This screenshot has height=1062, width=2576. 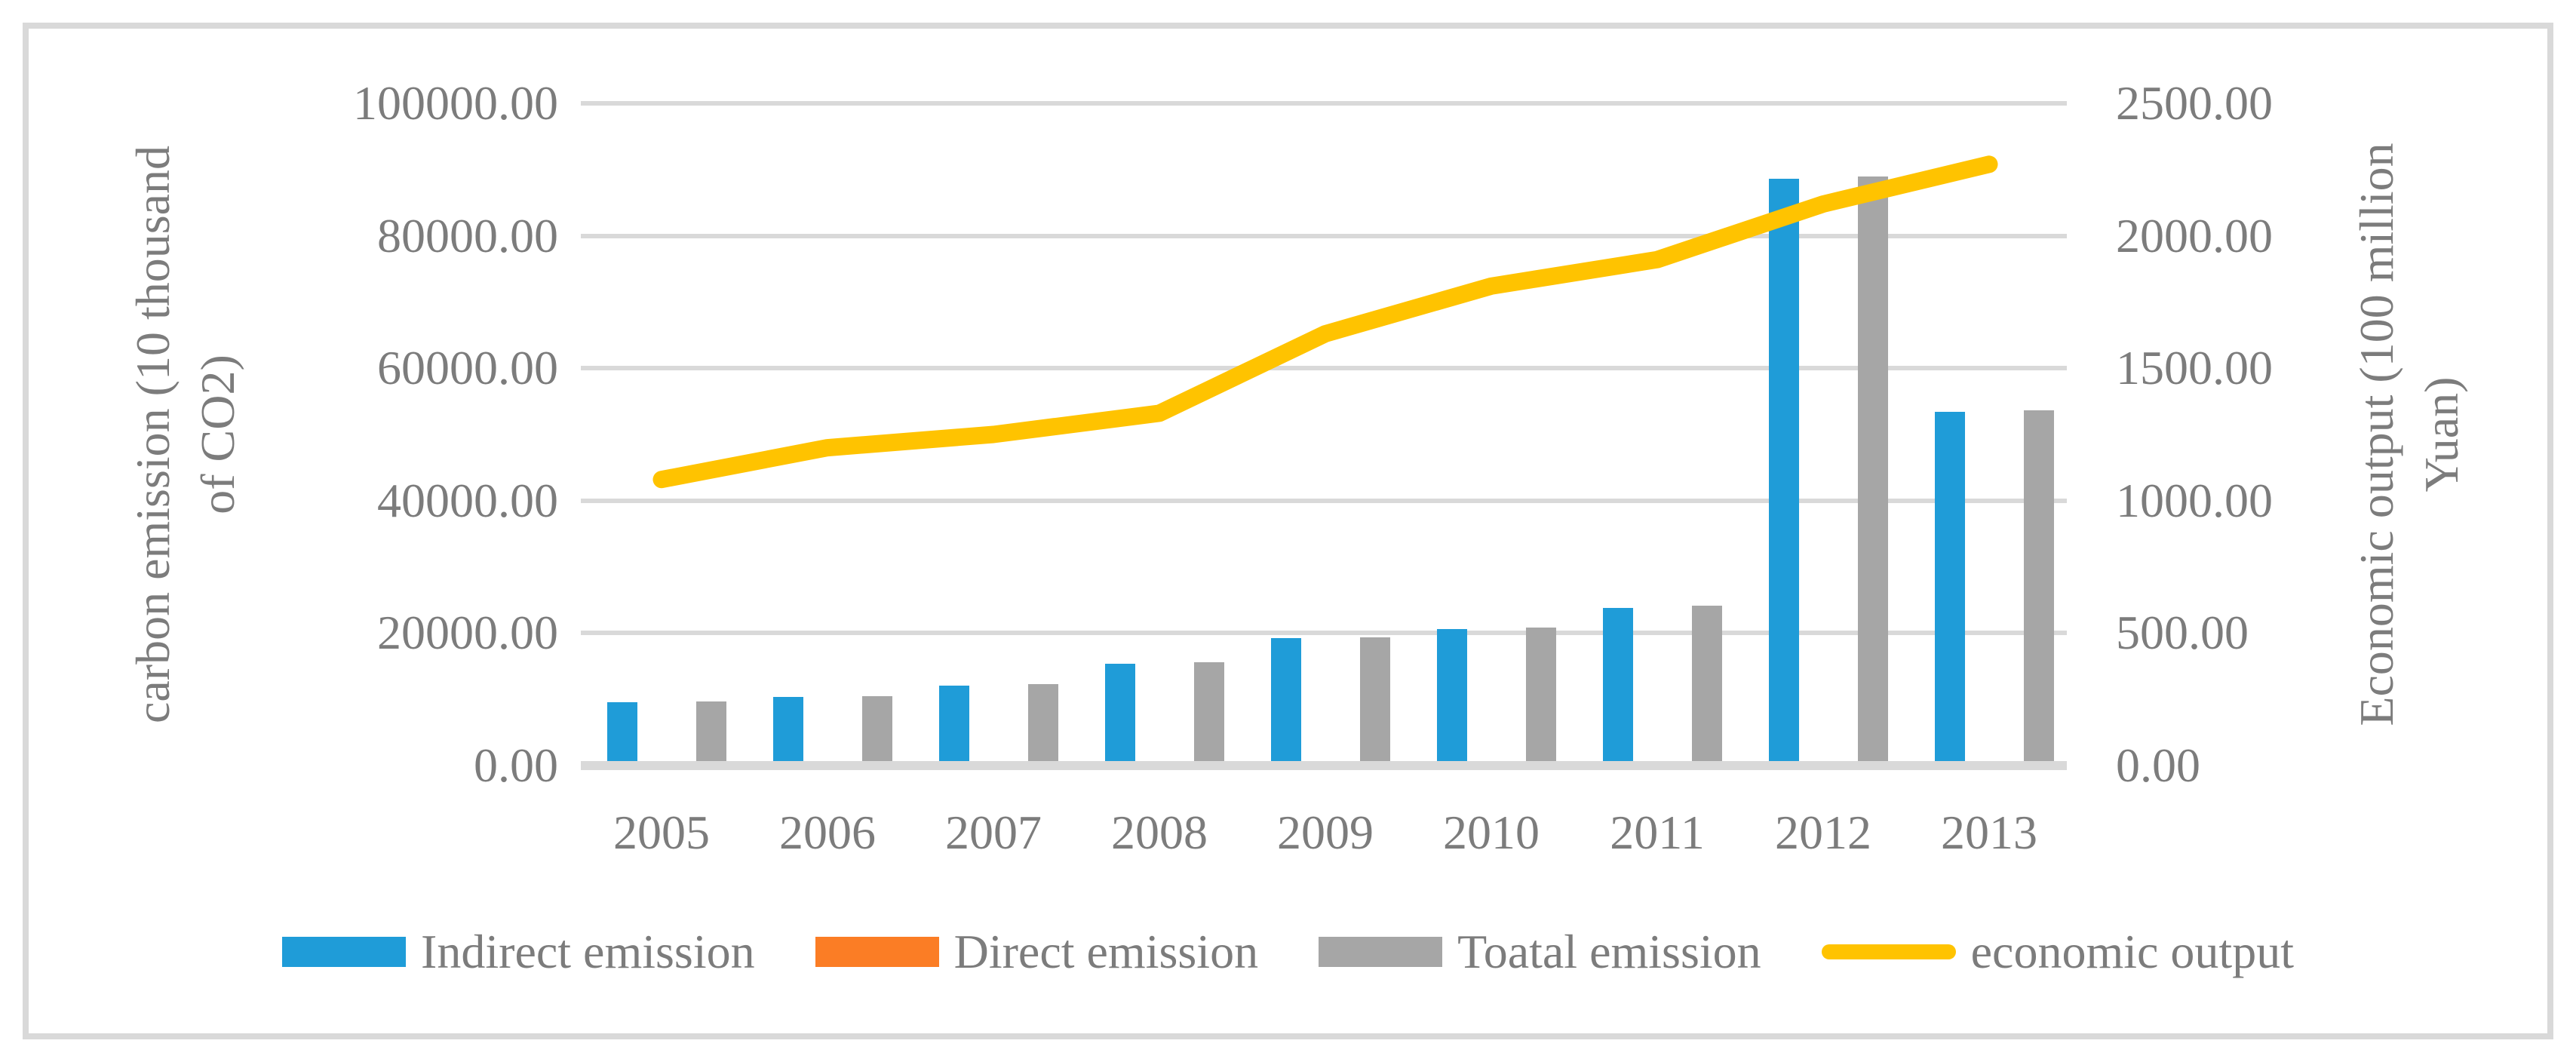 What do you see at coordinates (1491, 833) in the screenshot?
I see `x-axis-tick-2010: 2010` at bounding box center [1491, 833].